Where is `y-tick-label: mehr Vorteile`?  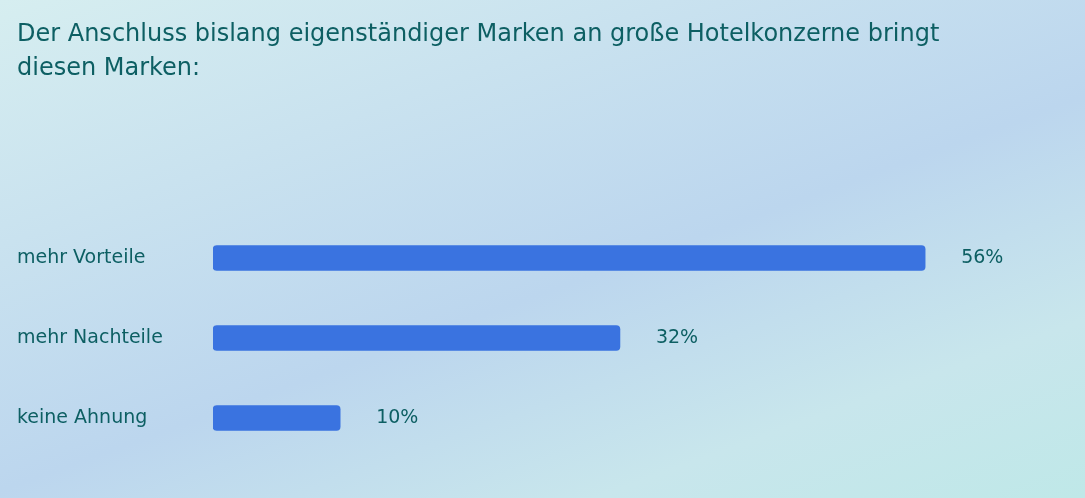 y-tick-label: mehr Vorteile is located at coordinates (81, 255).